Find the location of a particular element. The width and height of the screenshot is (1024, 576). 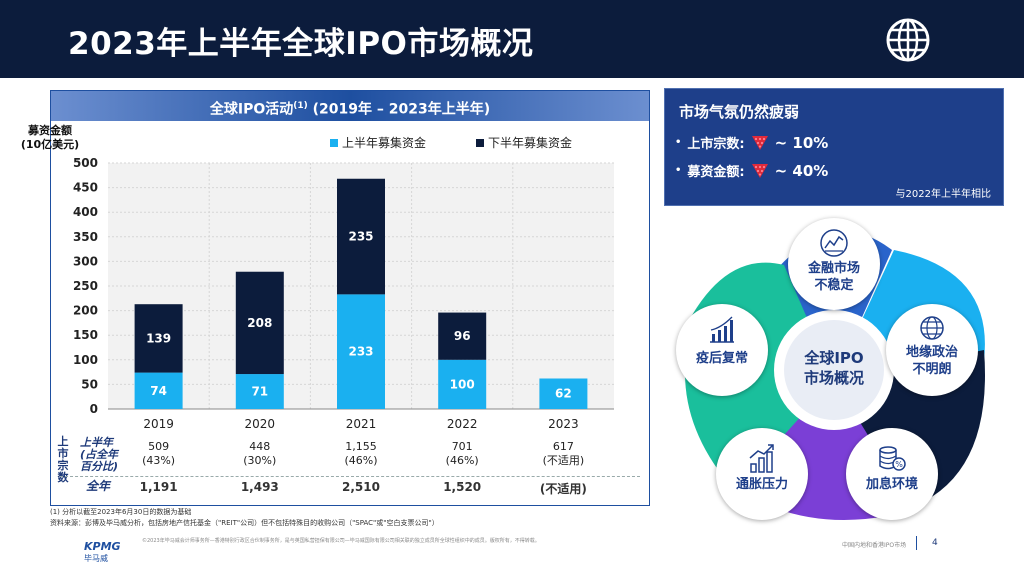

market-row-ipo-count-label: 上市宗数: is located at coordinates (716, 144).